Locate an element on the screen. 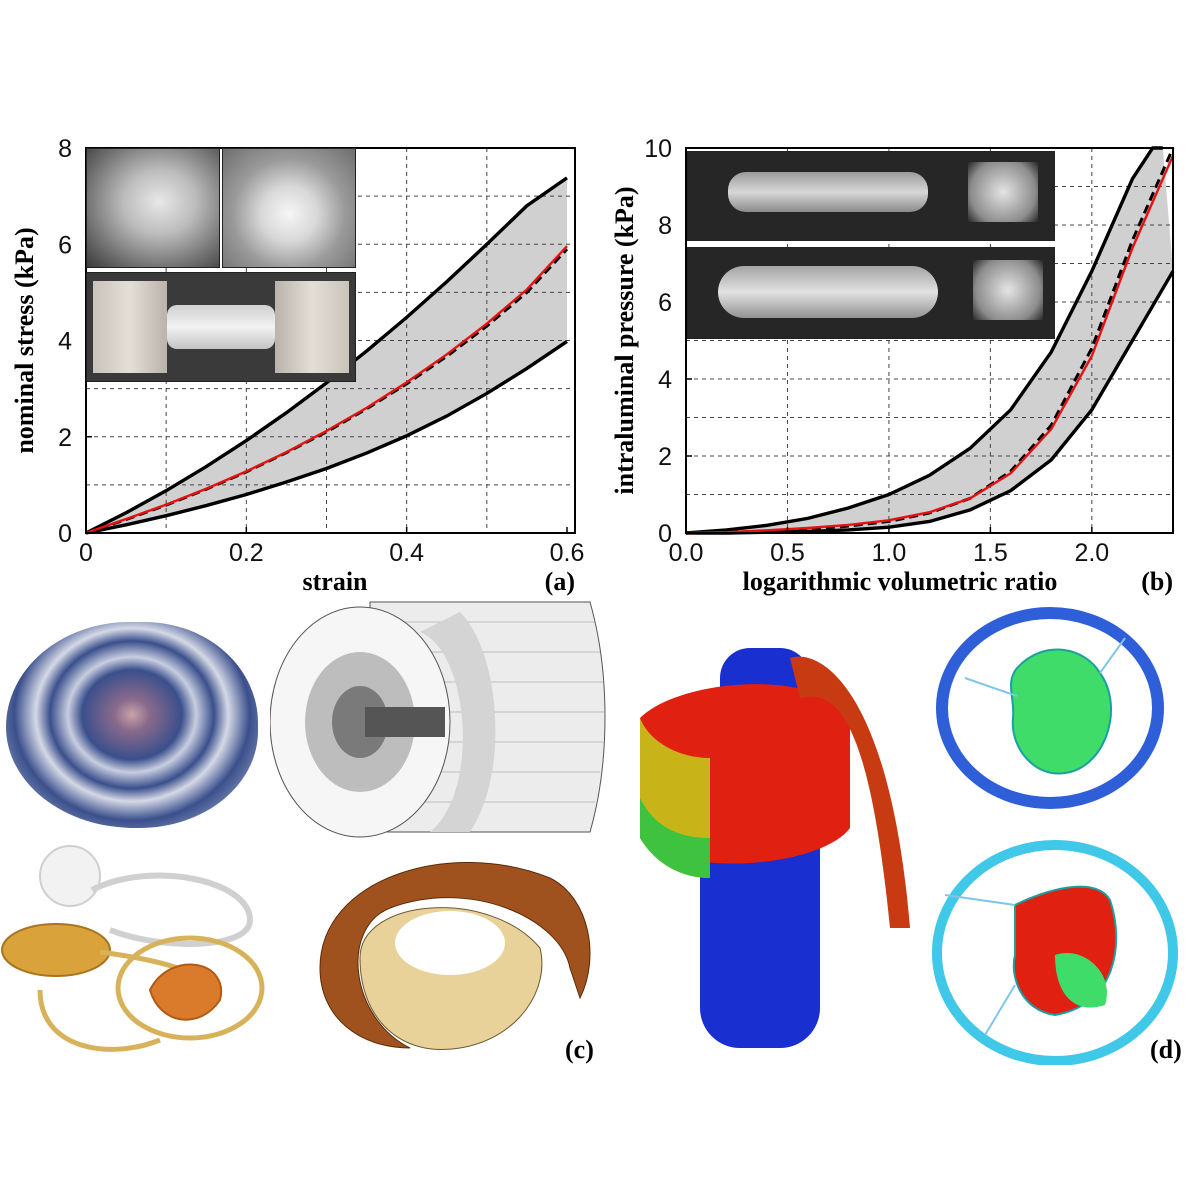 The height and width of the screenshot is (1201, 1200). x-tick-label: 2.0 is located at coordinates (1091, 553).